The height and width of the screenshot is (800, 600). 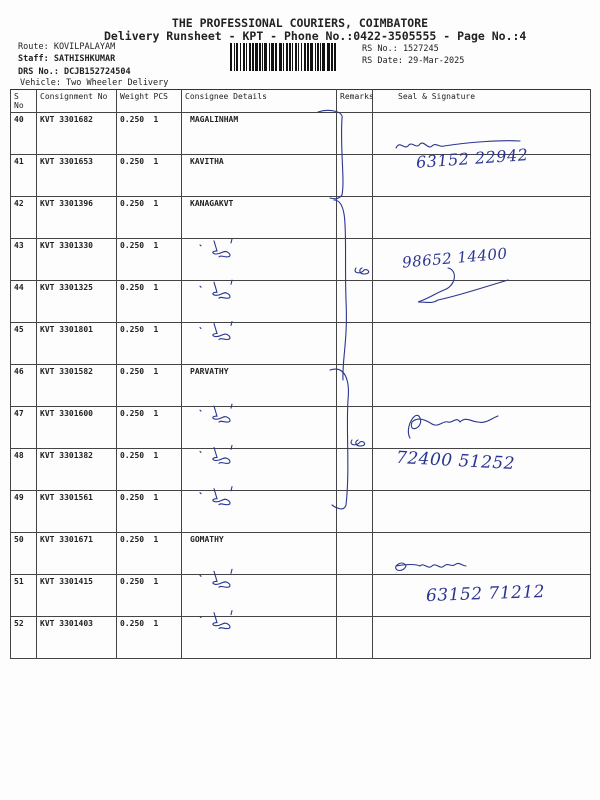 I want to click on table-row: 46 KVT 3301582 0.250 1 PARVATHY, so click(x=300, y=385).